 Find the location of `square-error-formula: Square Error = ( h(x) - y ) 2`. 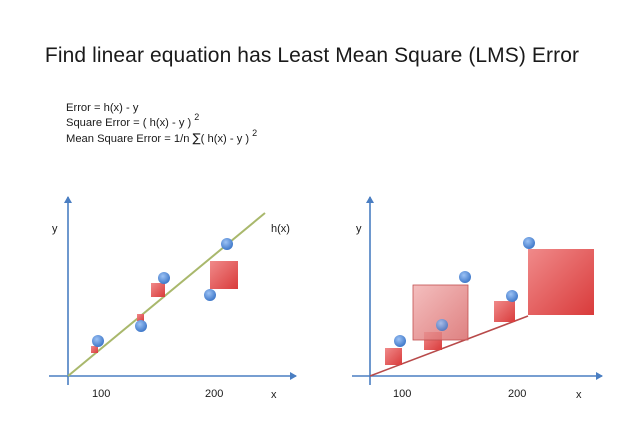

square-error-formula: Square Error = ( h(x) - y ) 2 is located at coordinates (161, 121).